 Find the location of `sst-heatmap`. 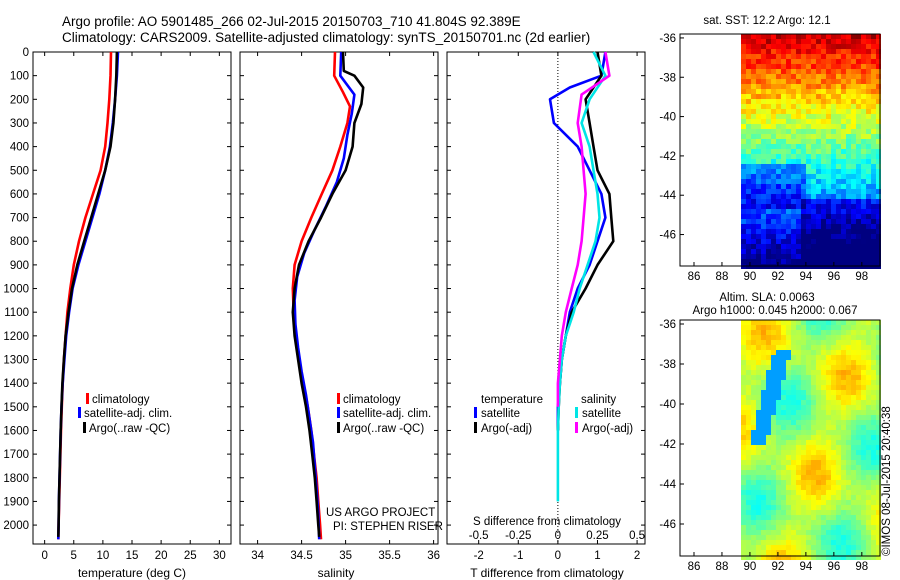

sst-heatmap is located at coordinates (811, 151).